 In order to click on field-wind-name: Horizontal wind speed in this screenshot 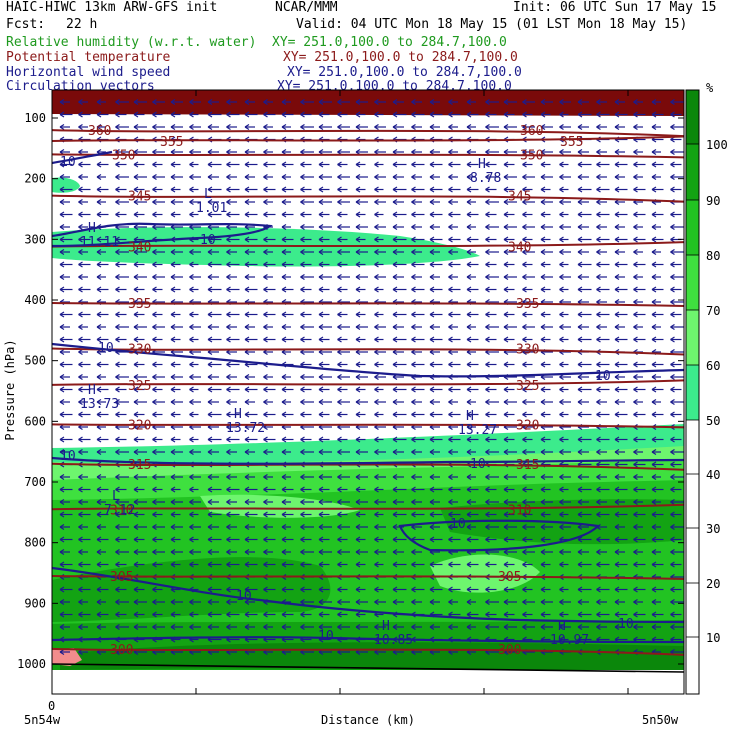, I will do `click(88, 72)`.